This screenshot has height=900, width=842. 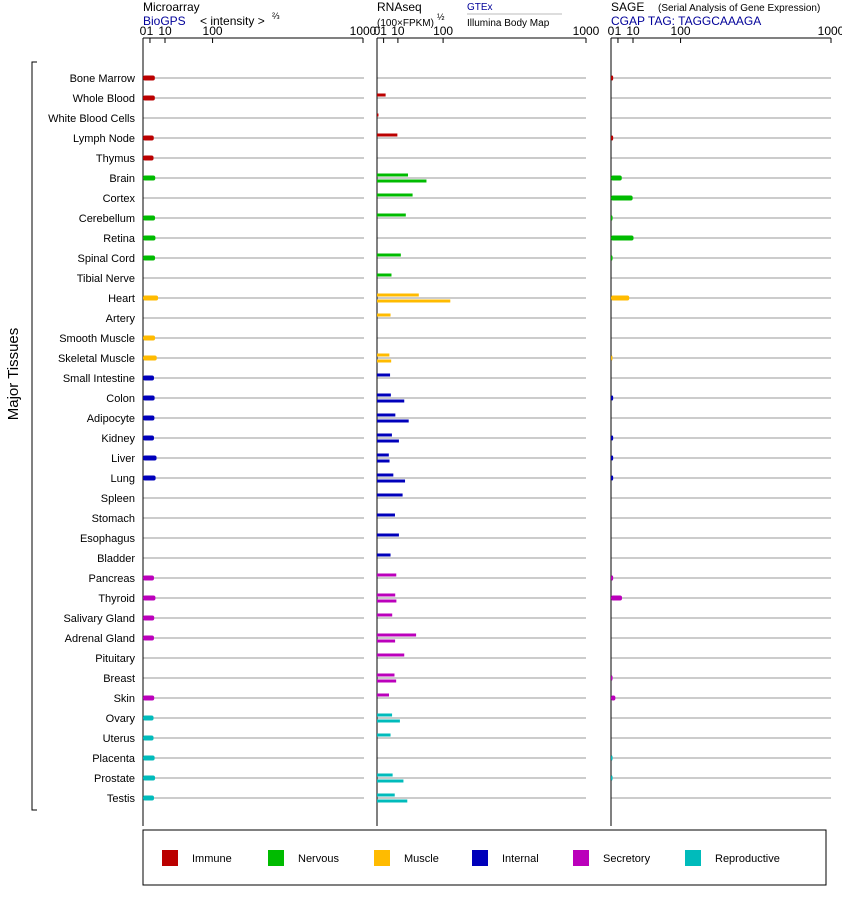 I want to click on tissue-label: Artery, so click(x=121, y=319).